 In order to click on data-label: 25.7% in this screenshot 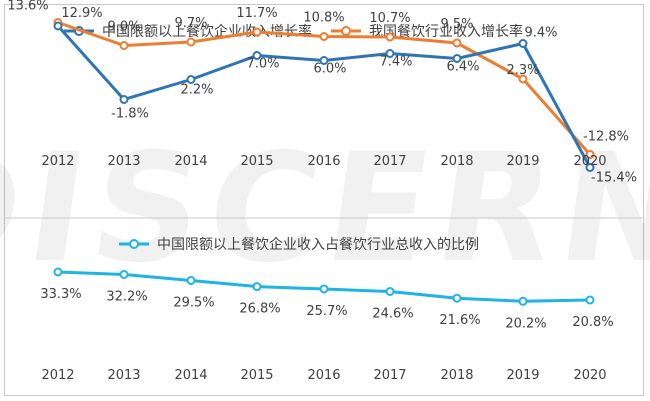, I will do `click(326, 311)`.